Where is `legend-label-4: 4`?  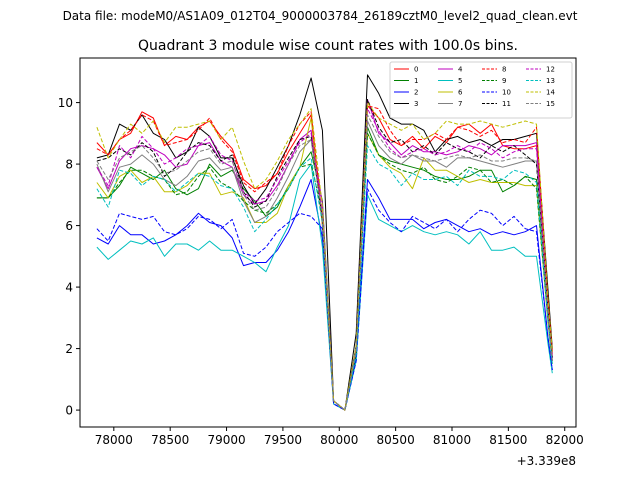 legend-label-4: 4 is located at coordinates (460, 70).